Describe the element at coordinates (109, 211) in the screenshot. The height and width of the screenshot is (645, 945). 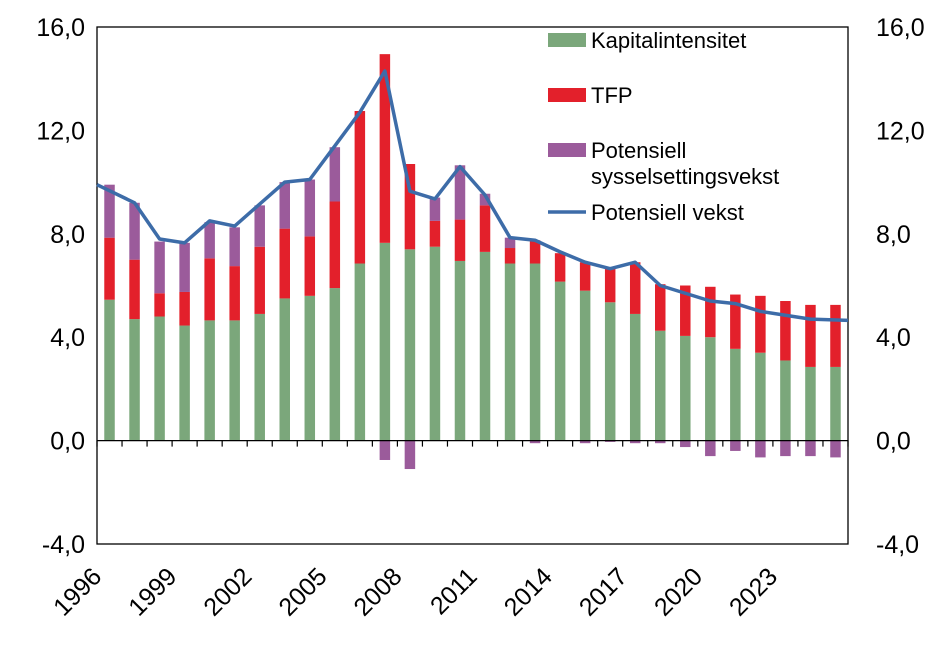
I see `bar-potensiell-sysselsettingsvekst-1996` at that location.